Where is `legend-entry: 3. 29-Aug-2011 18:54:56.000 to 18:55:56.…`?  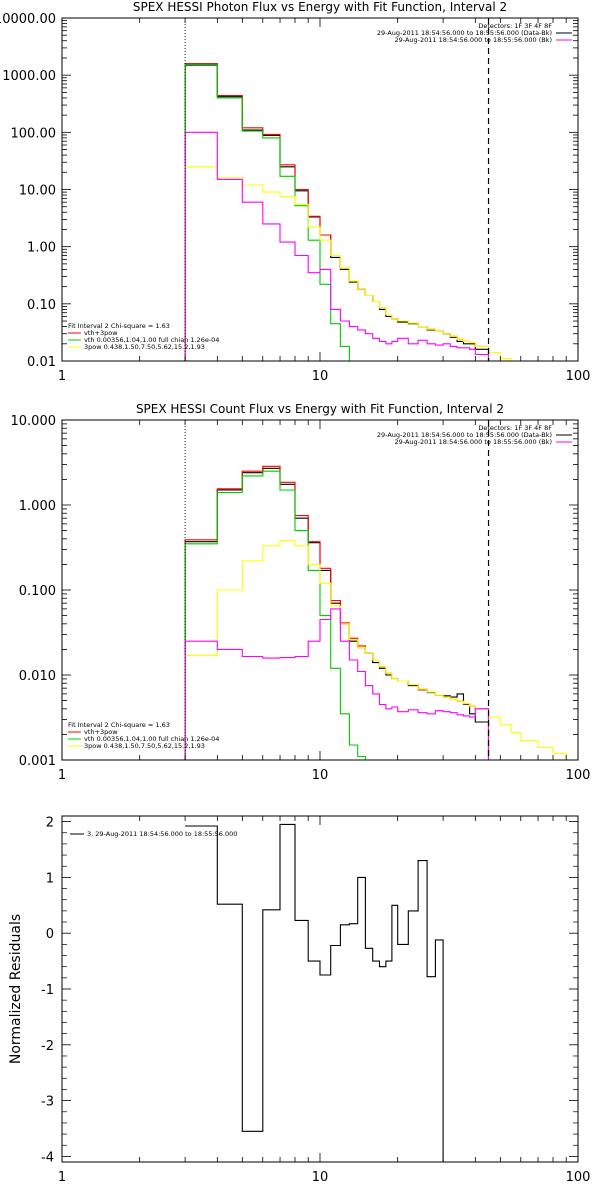
legend-entry: 3. 29-Aug-2011 18:54:56.000 to 18:55:56.… is located at coordinates (162, 834).